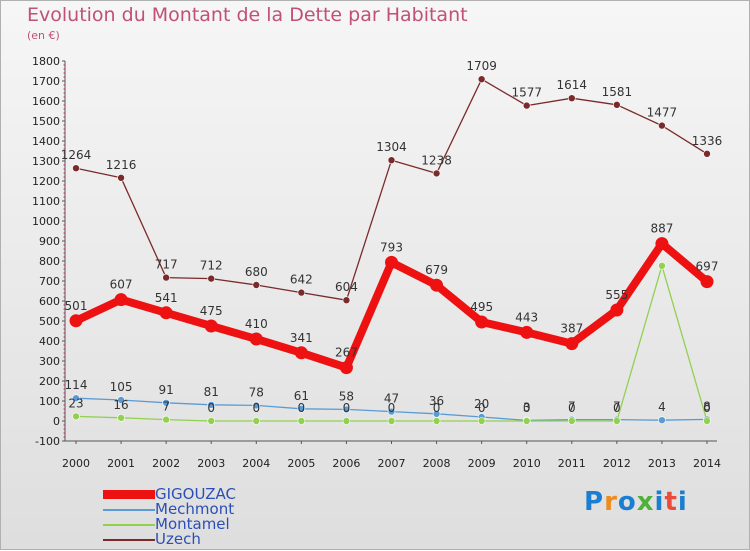  I want to click on data-label-uzech: 1477, so click(662, 113).